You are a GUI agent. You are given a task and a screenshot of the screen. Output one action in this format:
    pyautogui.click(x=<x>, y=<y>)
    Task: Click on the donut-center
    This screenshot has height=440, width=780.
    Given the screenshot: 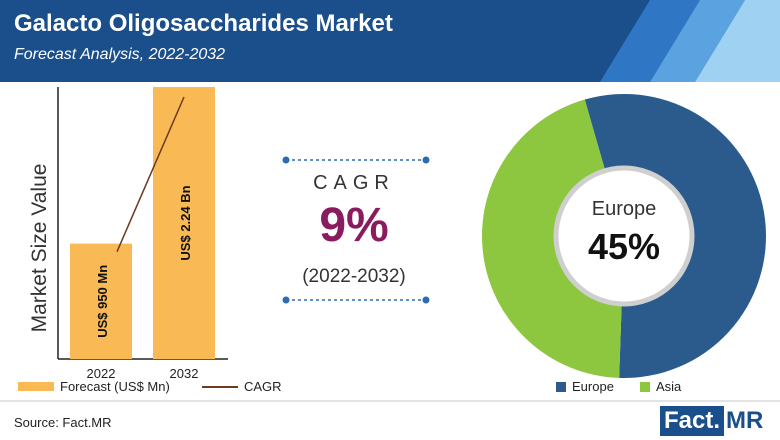 What is the action you would take?
    pyautogui.click(x=624, y=236)
    